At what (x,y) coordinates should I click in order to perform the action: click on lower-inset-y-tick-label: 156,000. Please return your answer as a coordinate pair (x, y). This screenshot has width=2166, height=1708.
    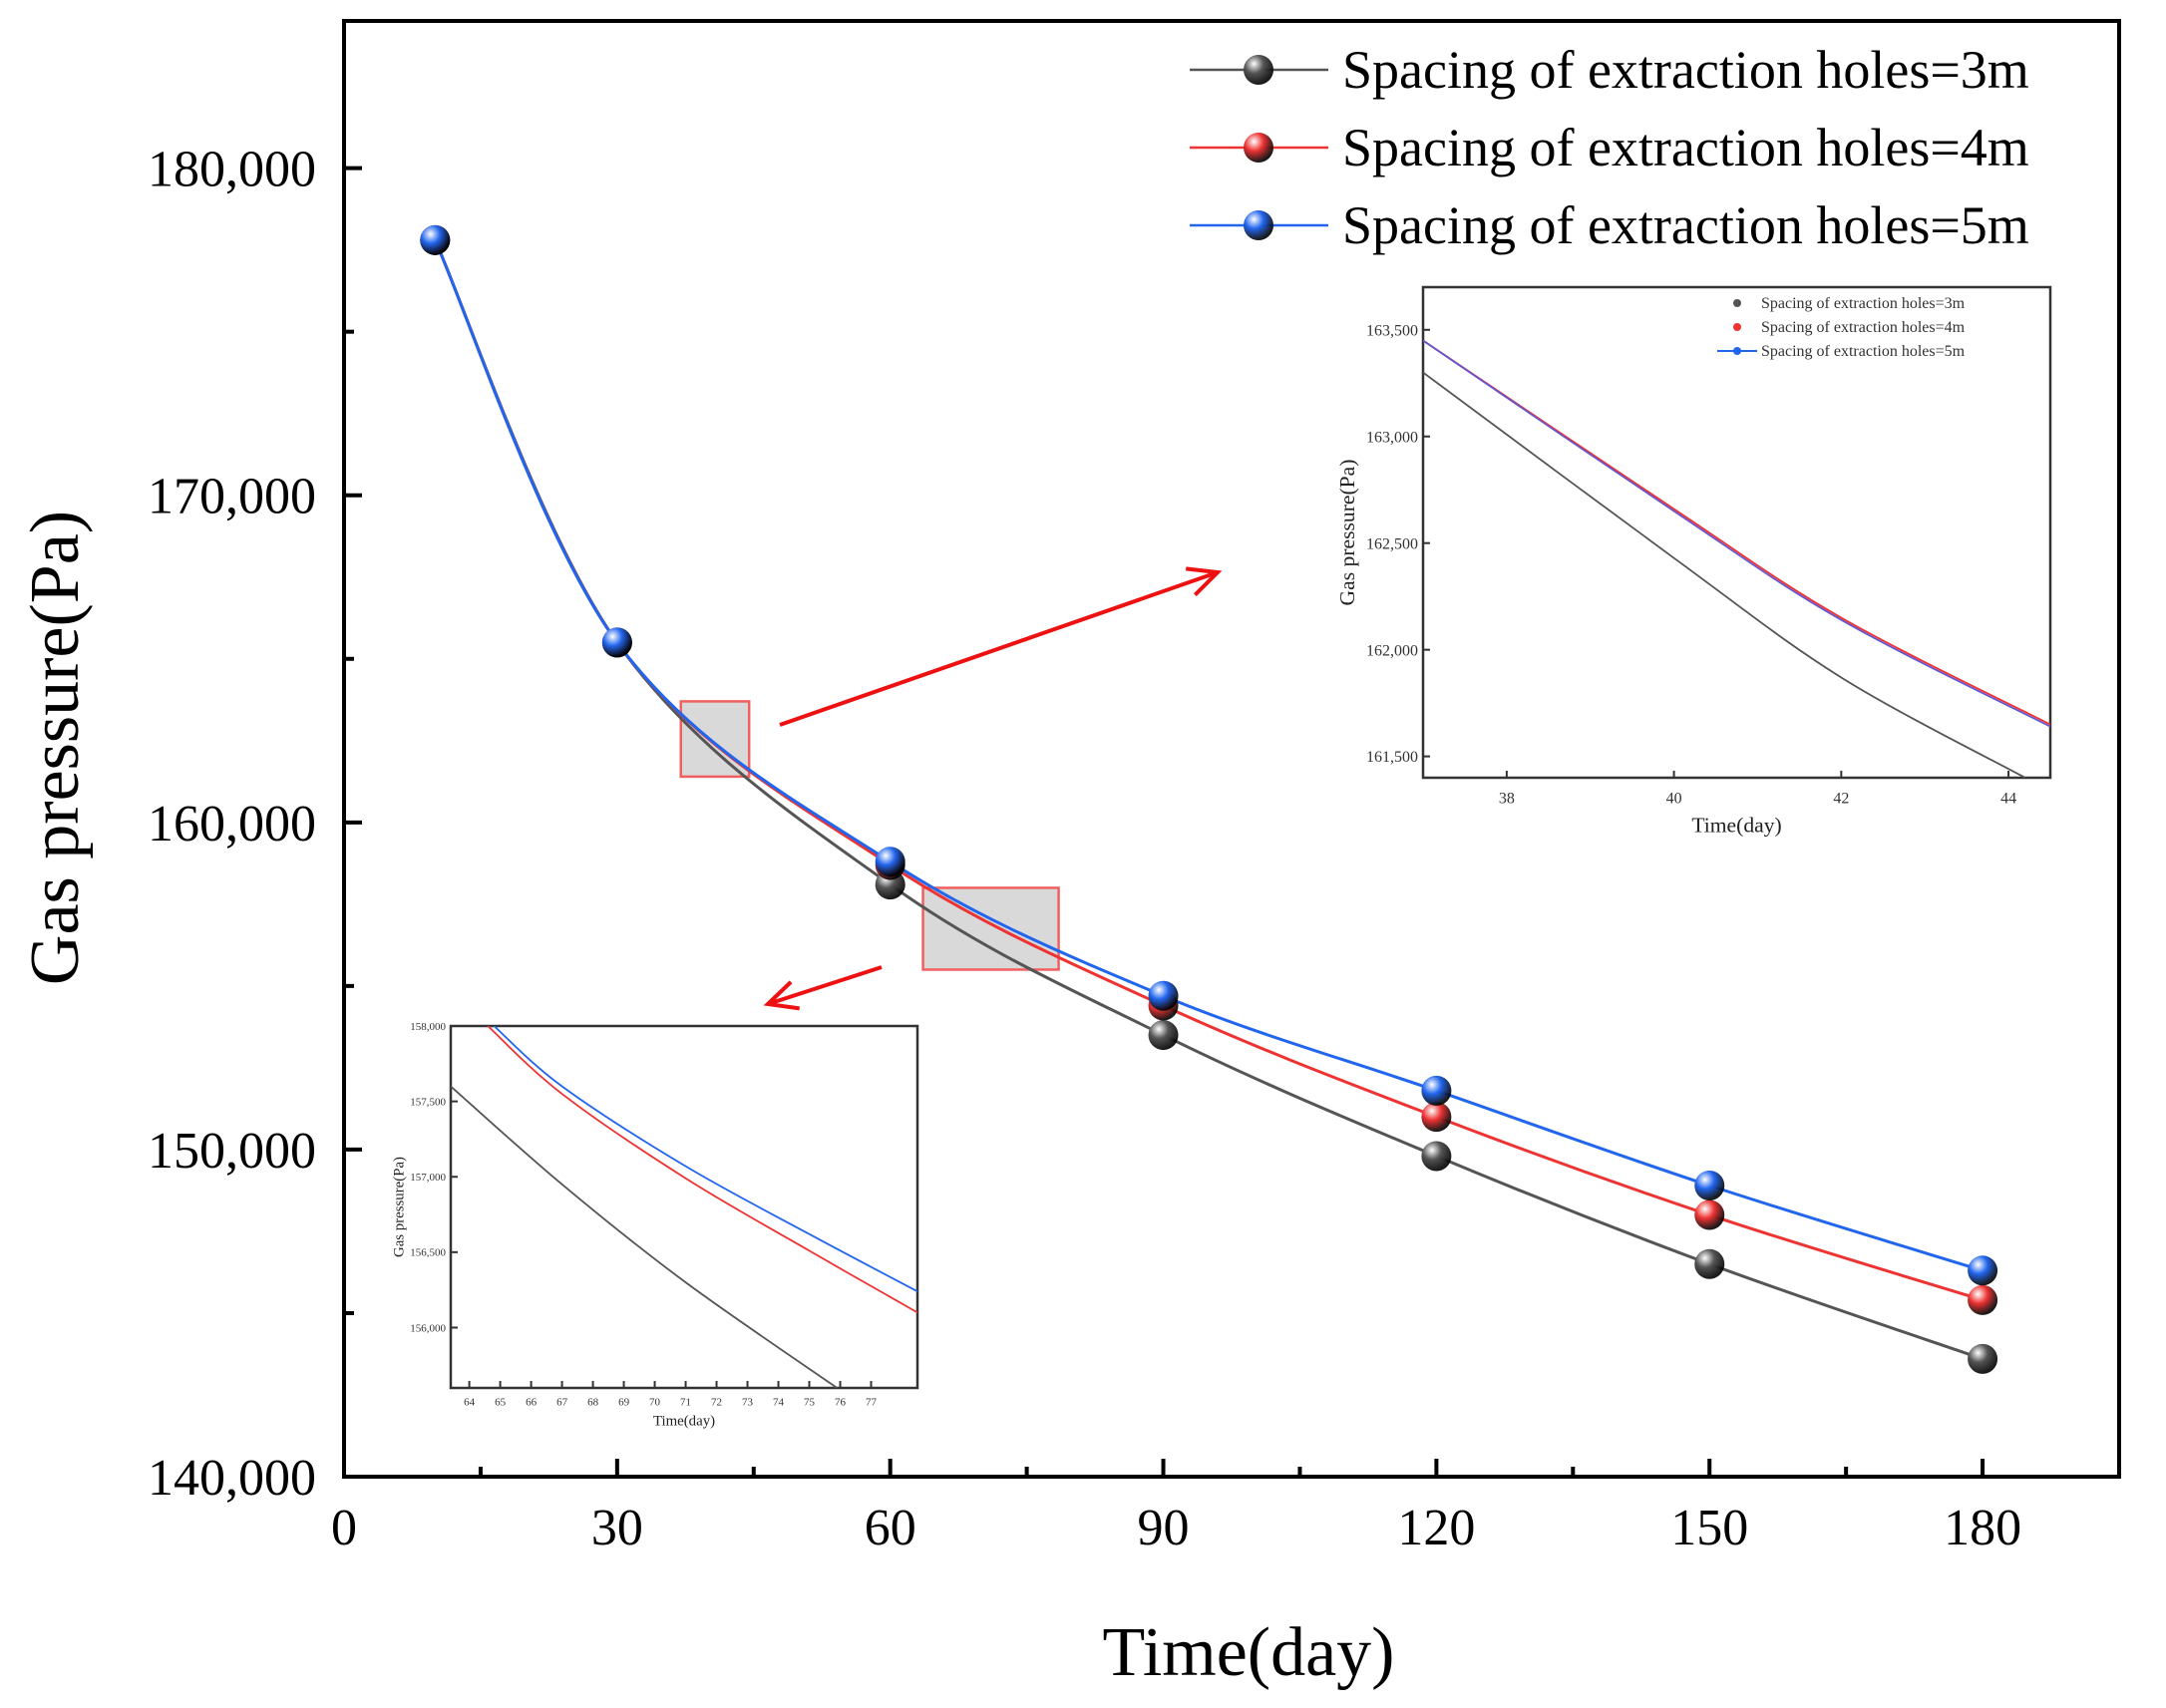
    Looking at the image, I should click on (428, 1328).